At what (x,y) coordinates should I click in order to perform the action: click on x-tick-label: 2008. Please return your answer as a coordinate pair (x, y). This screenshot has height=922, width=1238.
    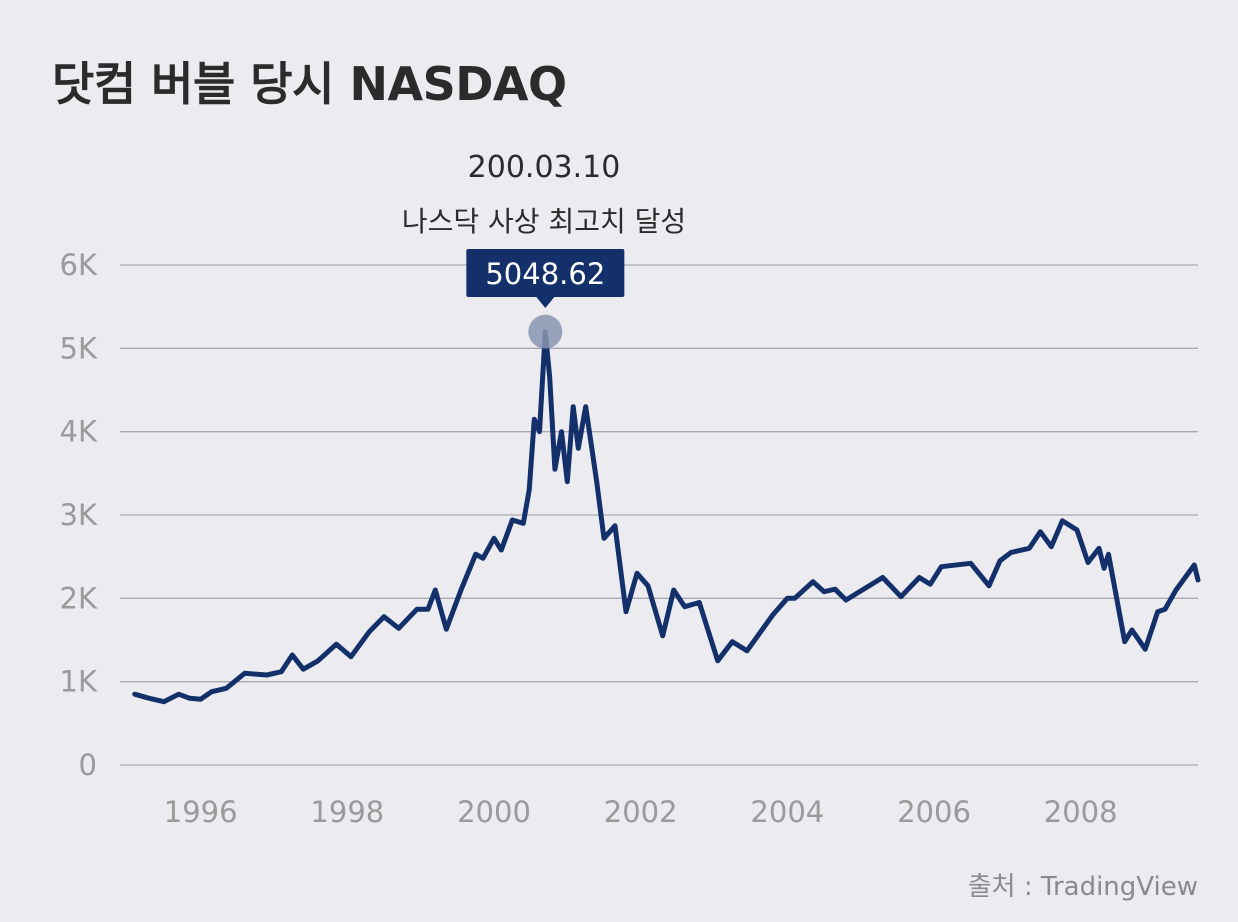
    Looking at the image, I should click on (1081, 812).